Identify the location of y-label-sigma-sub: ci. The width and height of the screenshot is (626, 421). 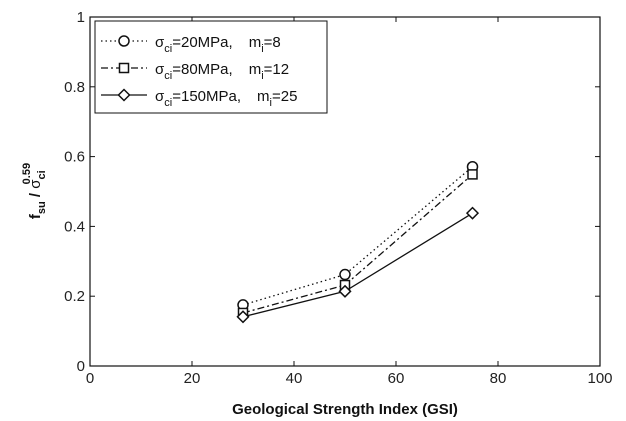
(42, 174).